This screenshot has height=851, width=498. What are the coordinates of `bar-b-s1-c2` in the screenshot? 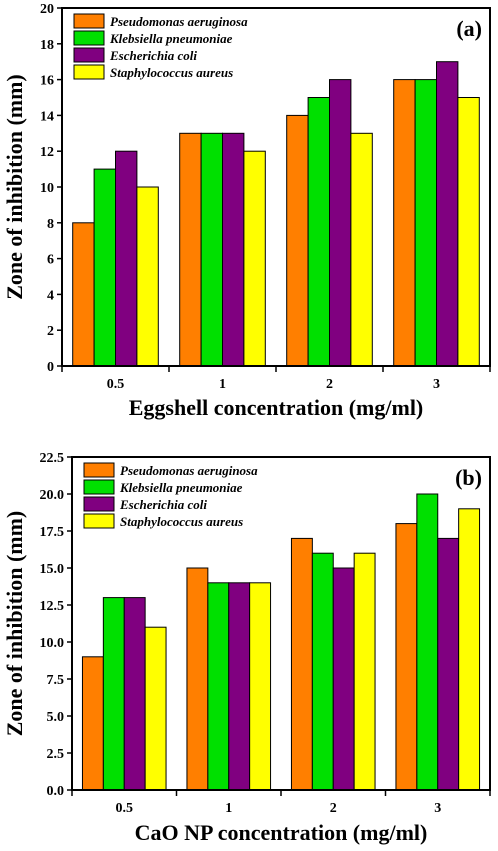 It's located at (322, 671).